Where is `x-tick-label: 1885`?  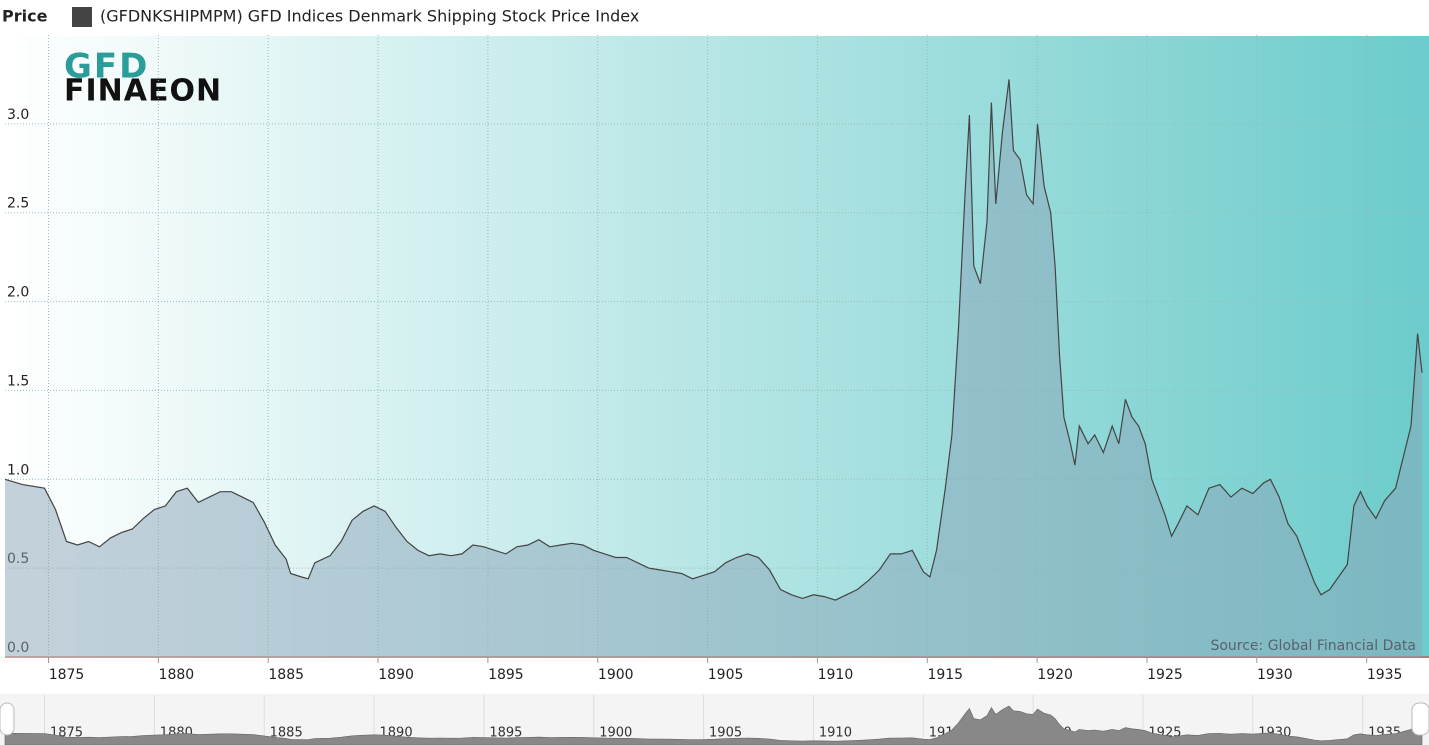
x-tick-label: 1885 is located at coordinates (286, 675).